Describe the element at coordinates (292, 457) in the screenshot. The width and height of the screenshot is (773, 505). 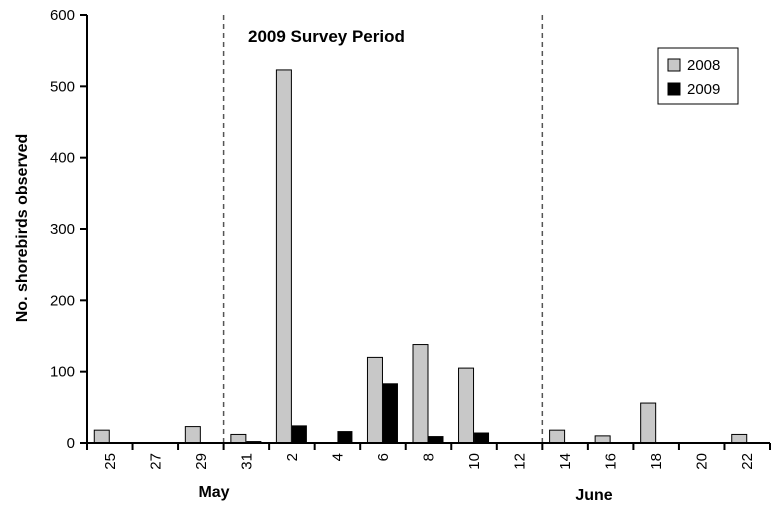
I see `x-tick-label: 2` at that location.